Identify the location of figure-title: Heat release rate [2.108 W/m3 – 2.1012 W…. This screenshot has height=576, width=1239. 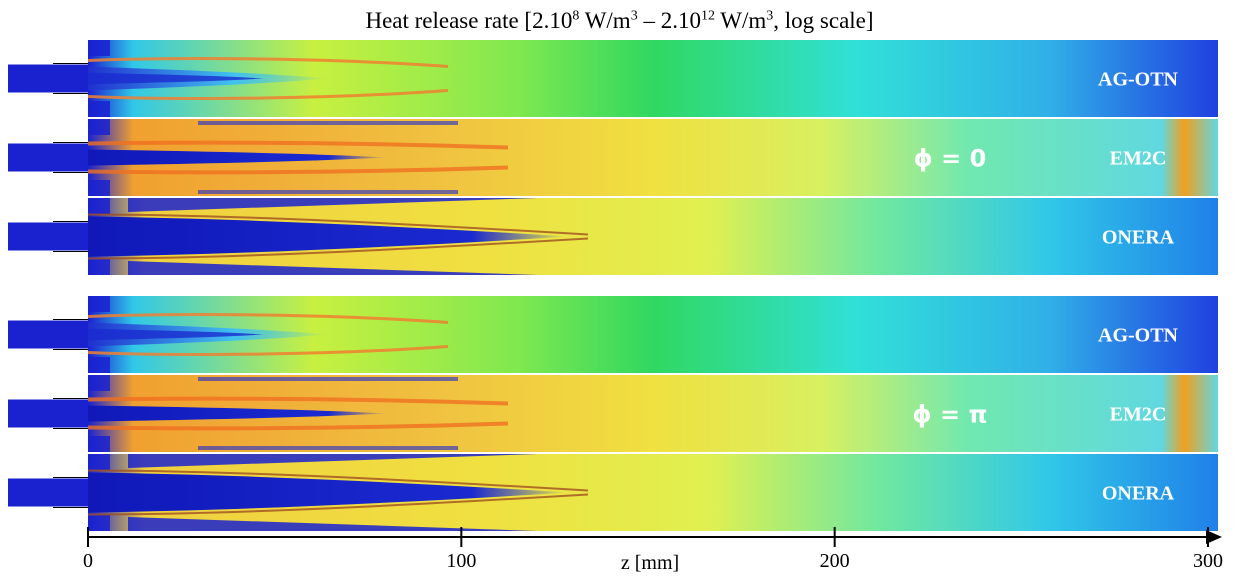
(619, 20).